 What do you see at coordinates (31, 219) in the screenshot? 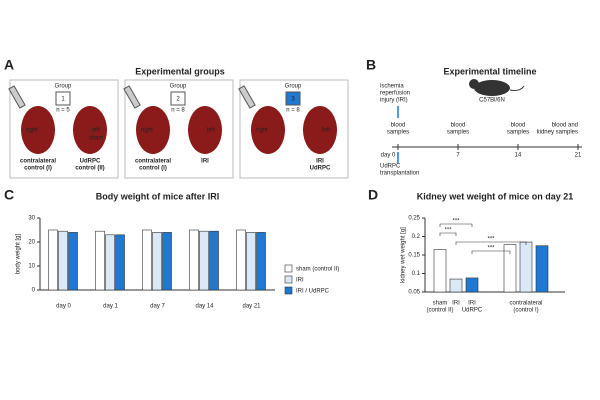
I see `y-tick-label: 30` at bounding box center [31, 219].